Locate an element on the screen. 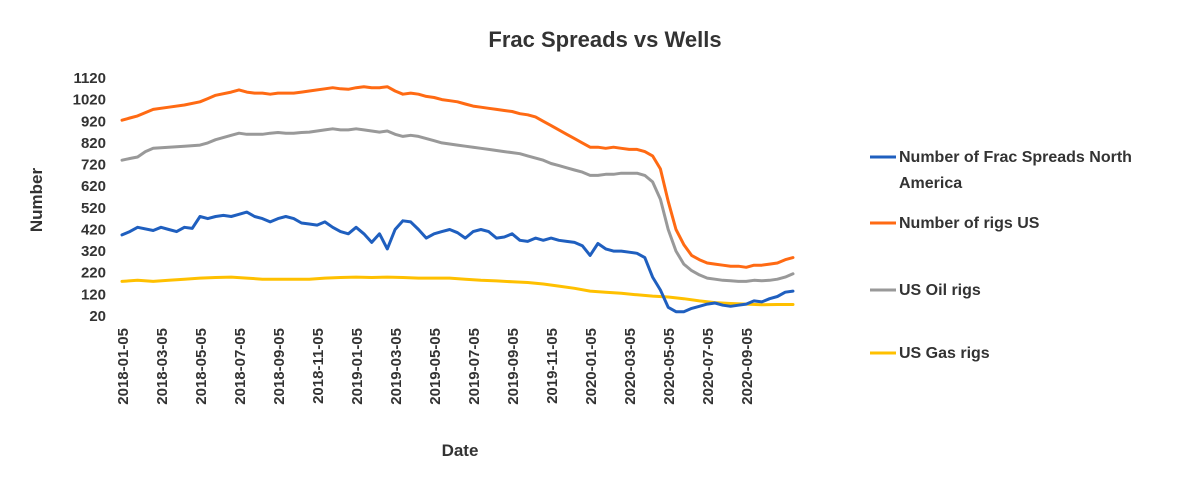 The height and width of the screenshot is (480, 1200). y-axis-ticks: 20 120 220 320 420 520 620 720 820 920 1020 1120 is located at coordinates (89, 197).